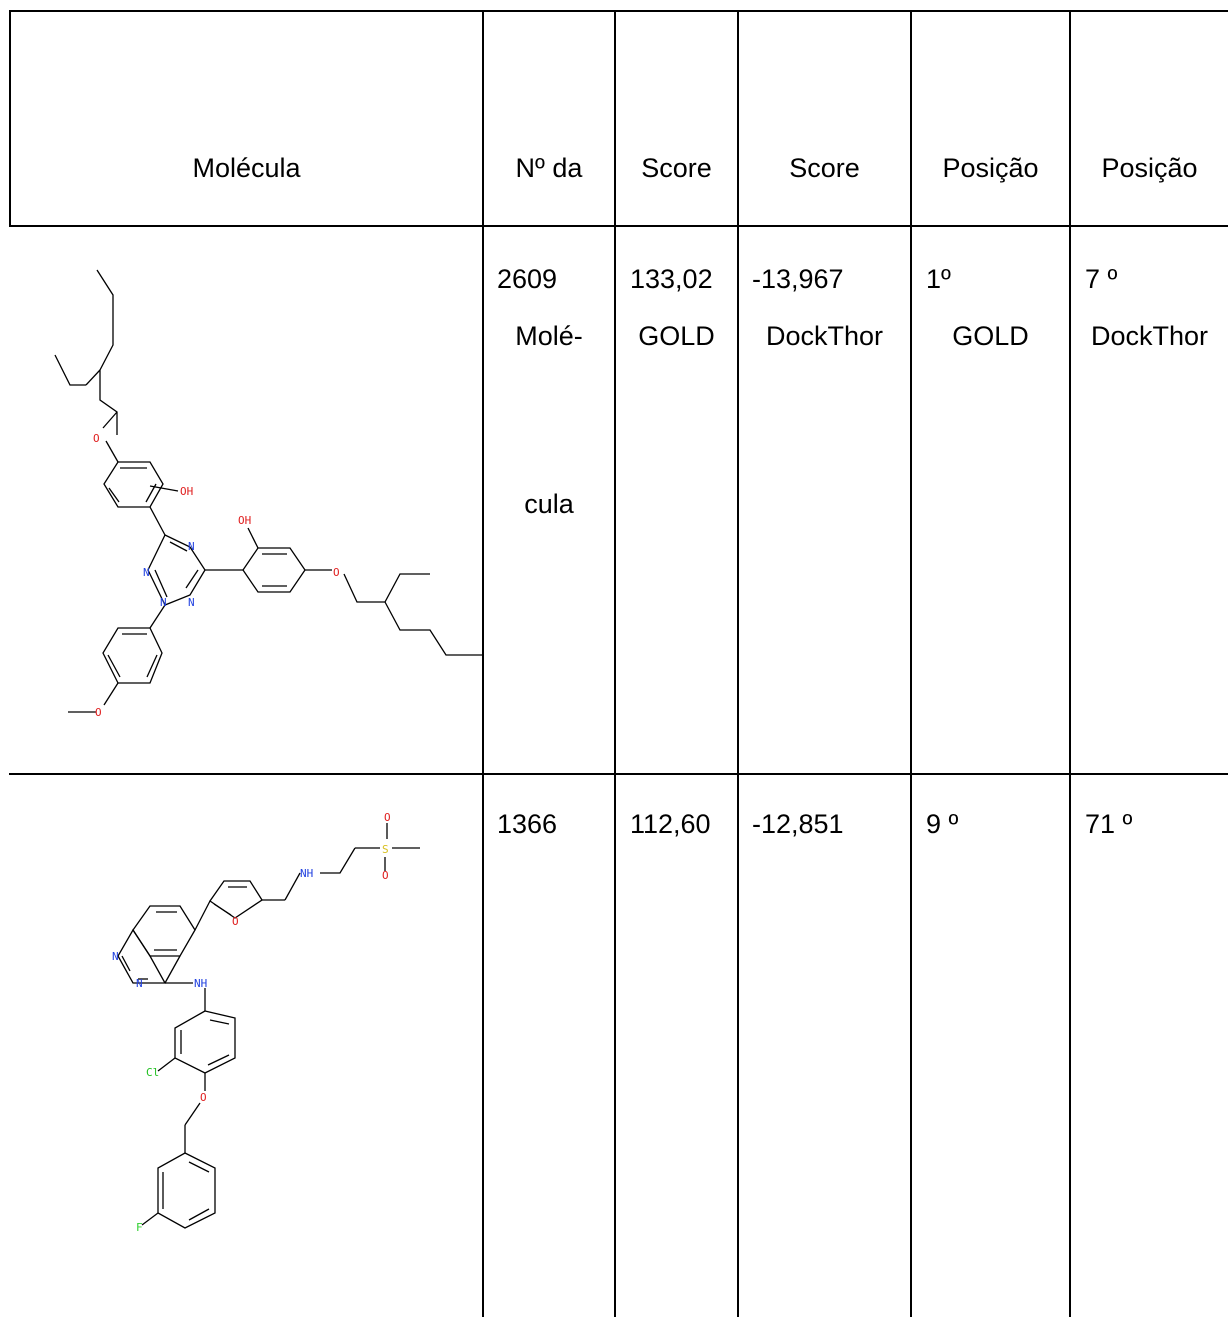 This screenshot has width=1228, height=1317. Describe the element at coordinates (246, 168) in the screenshot. I see `header-molecula: Molécula` at that location.